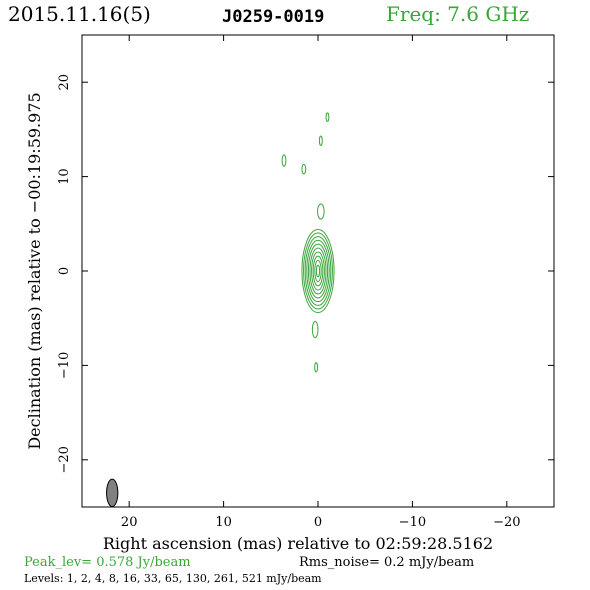  Describe the element at coordinates (458, 14) in the screenshot. I see `frequency-label: Freq: 7.6 GHz` at that location.